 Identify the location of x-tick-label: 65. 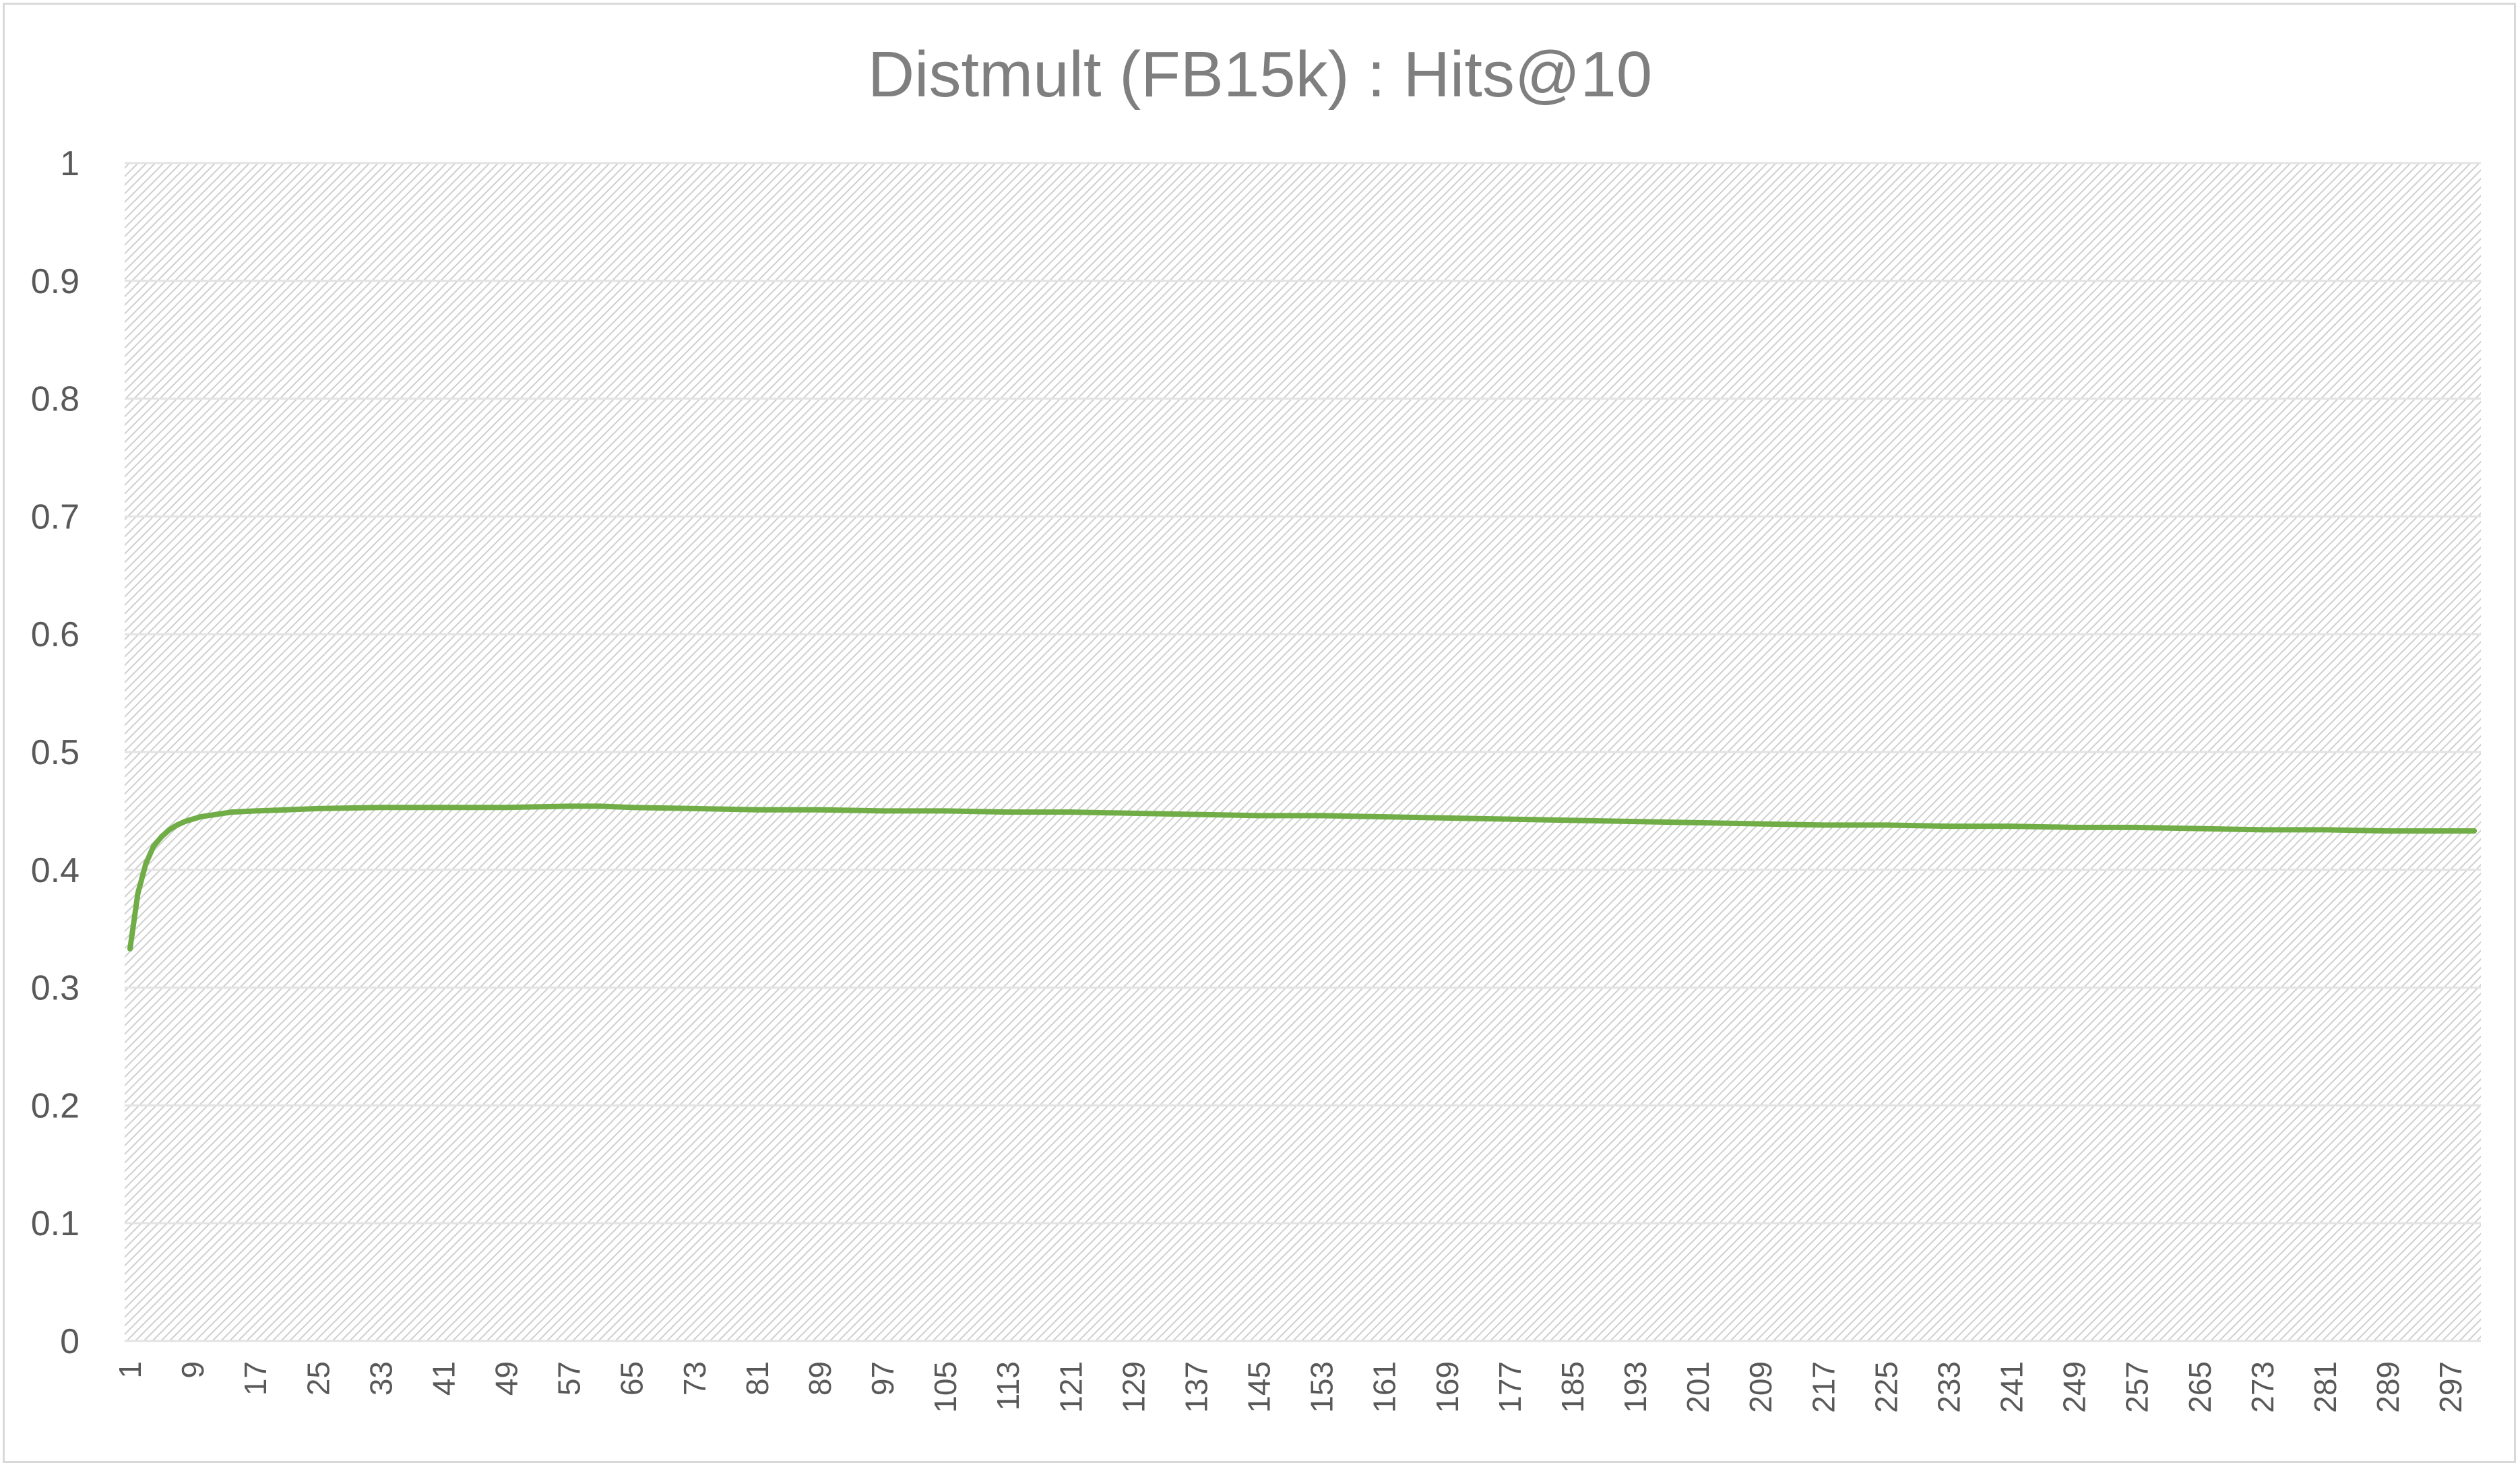
(632, 1378).